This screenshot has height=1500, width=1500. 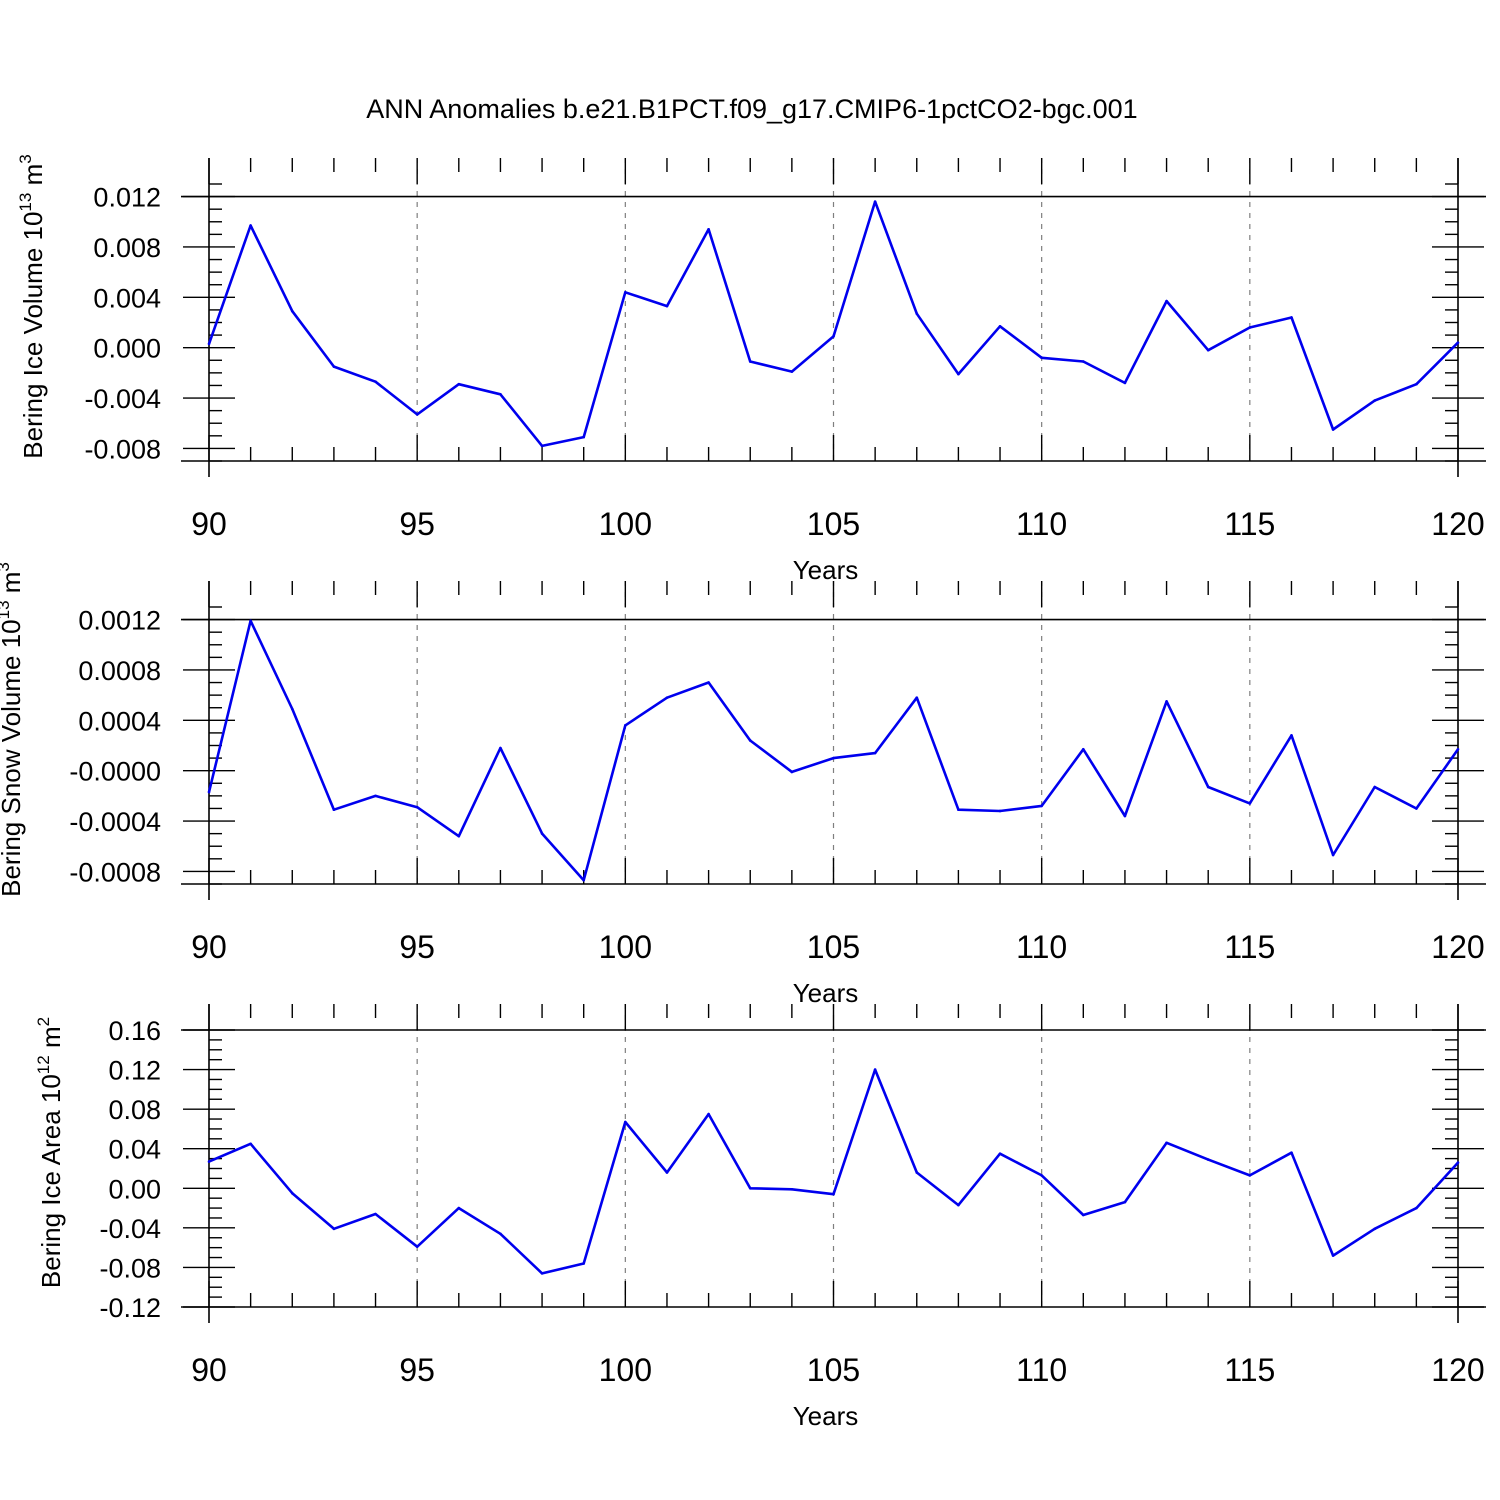 What do you see at coordinates (115, 772) in the screenshot?
I see `y-tick-label: -0.0000` at bounding box center [115, 772].